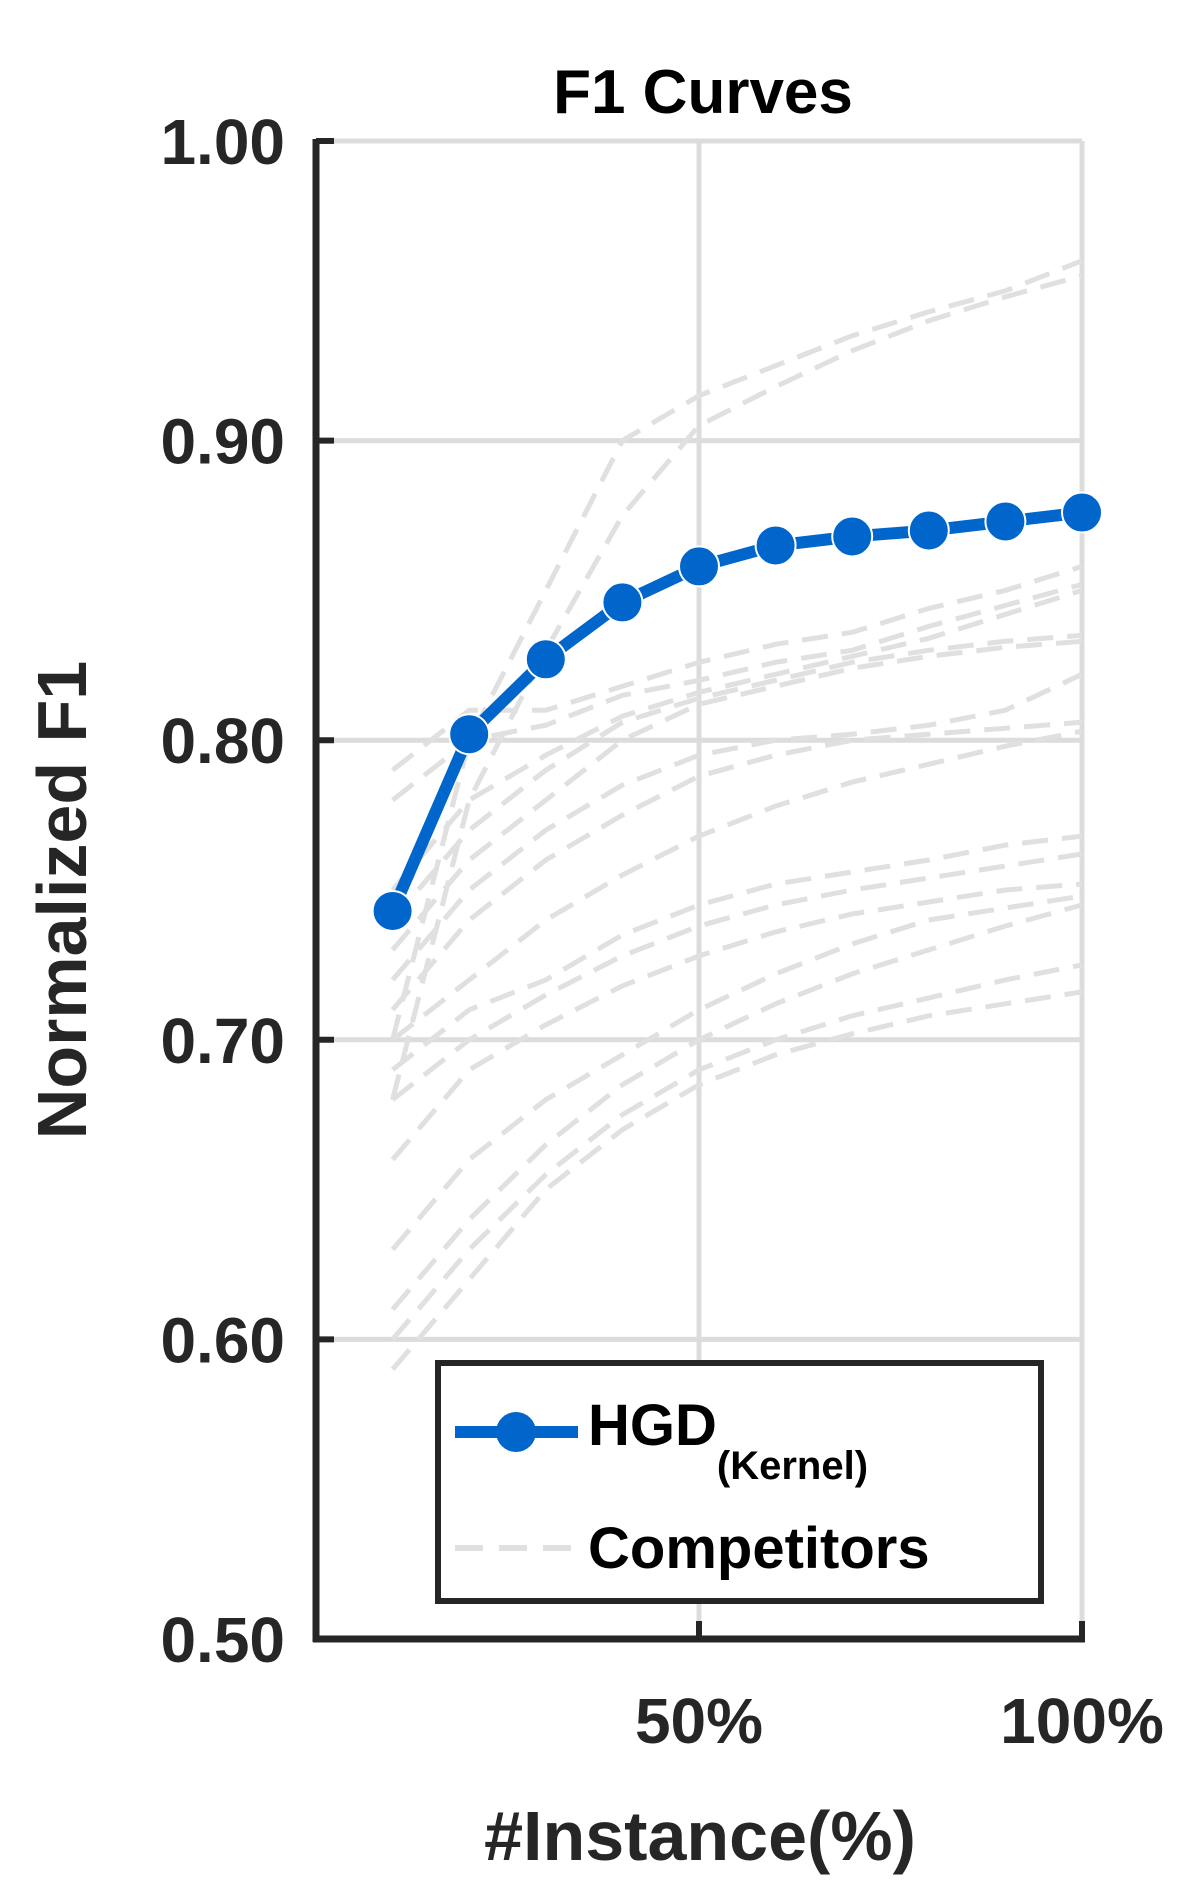 This screenshot has width=1200, height=1890. What do you see at coordinates (759, 1548) in the screenshot?
I see `legend-competitors-label: Competitors` at bounding box center [759, 1548].